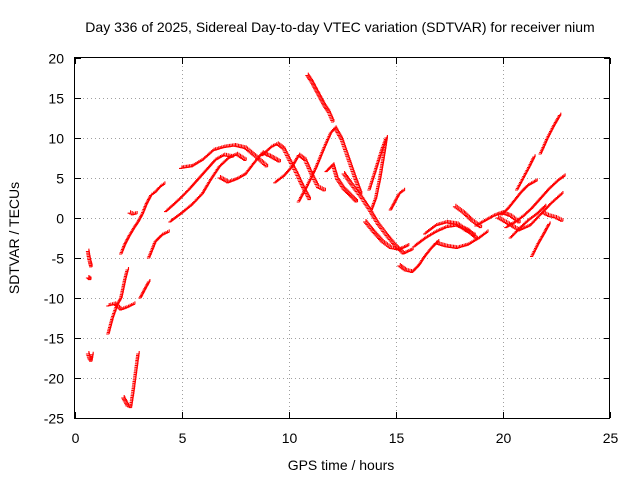 This screenshot has width=640, height=480. What do you see at coordinates (76, 438) in the screenshot?
I see `x-tick-label: 0` at bounding box center [76, 438].